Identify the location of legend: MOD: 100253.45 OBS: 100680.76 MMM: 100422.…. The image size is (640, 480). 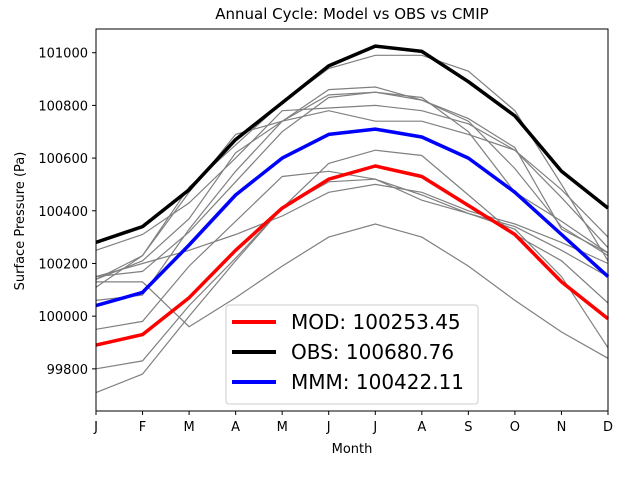
(352, 354).